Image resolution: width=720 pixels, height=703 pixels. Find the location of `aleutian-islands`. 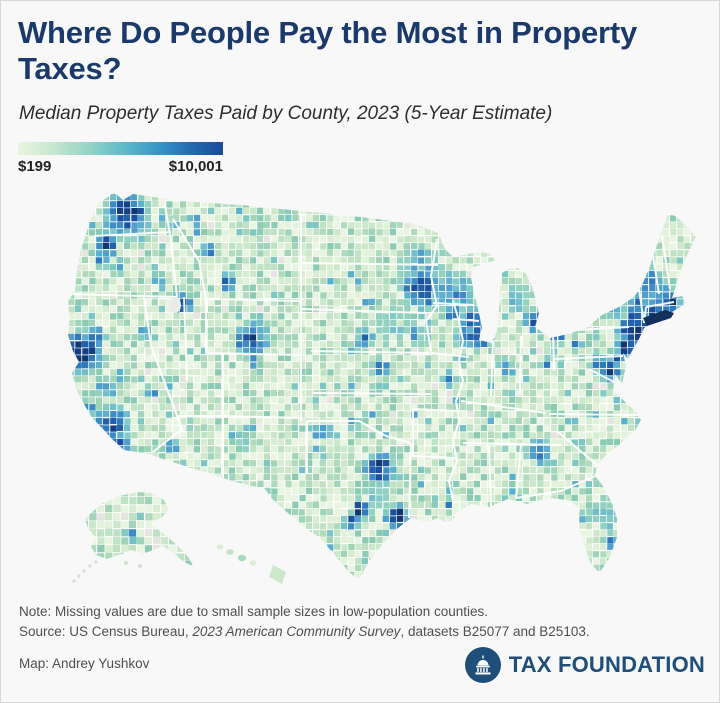

aleutian-islands is located at coordinates (107, 571).